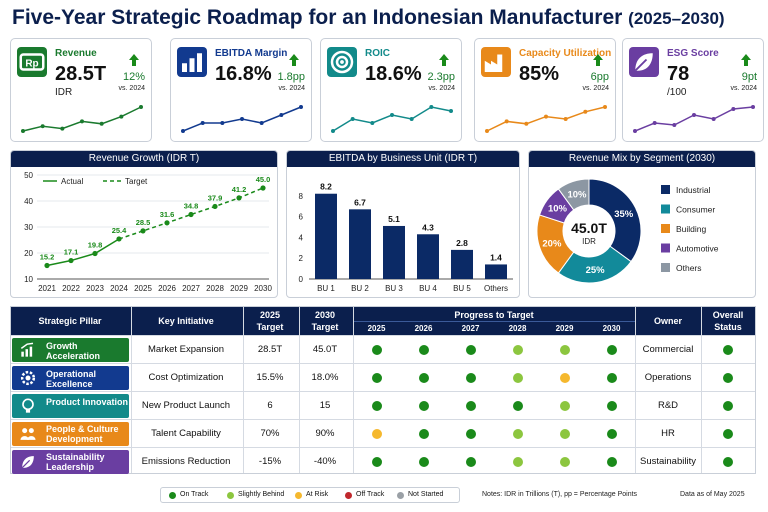 This screenshot has height=512, width=768. I want to click on x-tick-label: BU 1, so click(326, 288).